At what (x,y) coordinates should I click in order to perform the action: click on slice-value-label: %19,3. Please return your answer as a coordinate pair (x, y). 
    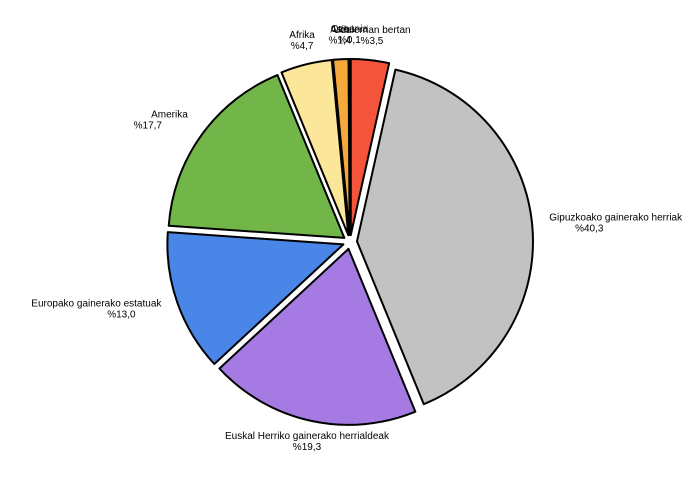
    Looking at the image, I should click on (307, 447).